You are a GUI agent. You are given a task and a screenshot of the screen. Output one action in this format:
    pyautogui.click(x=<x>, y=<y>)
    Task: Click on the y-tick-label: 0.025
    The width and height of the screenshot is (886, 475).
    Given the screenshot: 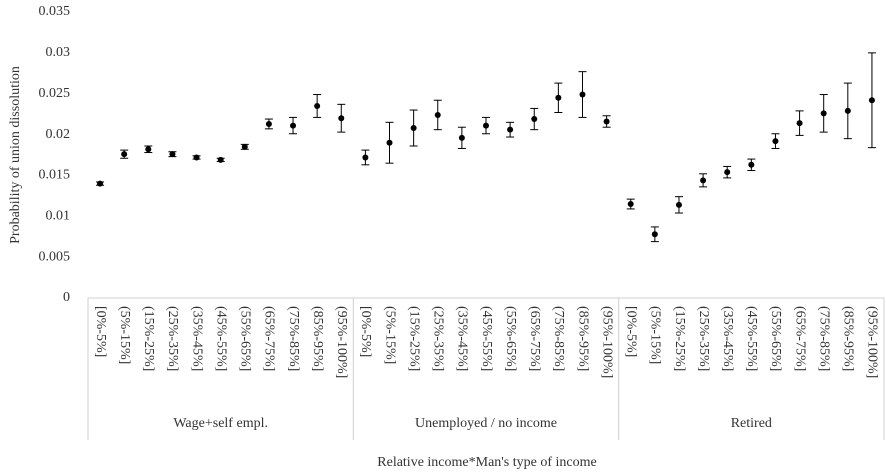 What is the action you would take?
    pyautogui.click(x=55, y=93)
    